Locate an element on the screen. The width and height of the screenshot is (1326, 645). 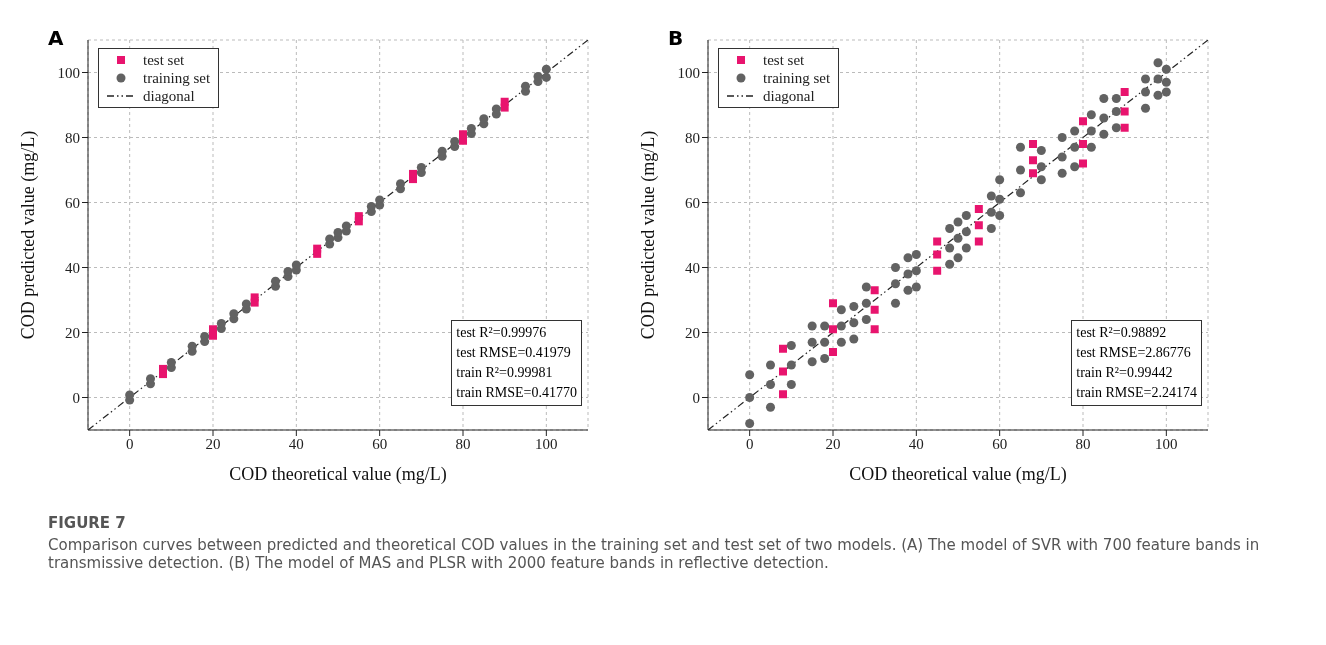
annotation: train RMSE=0.41770 is located at coordinates (516, 393).